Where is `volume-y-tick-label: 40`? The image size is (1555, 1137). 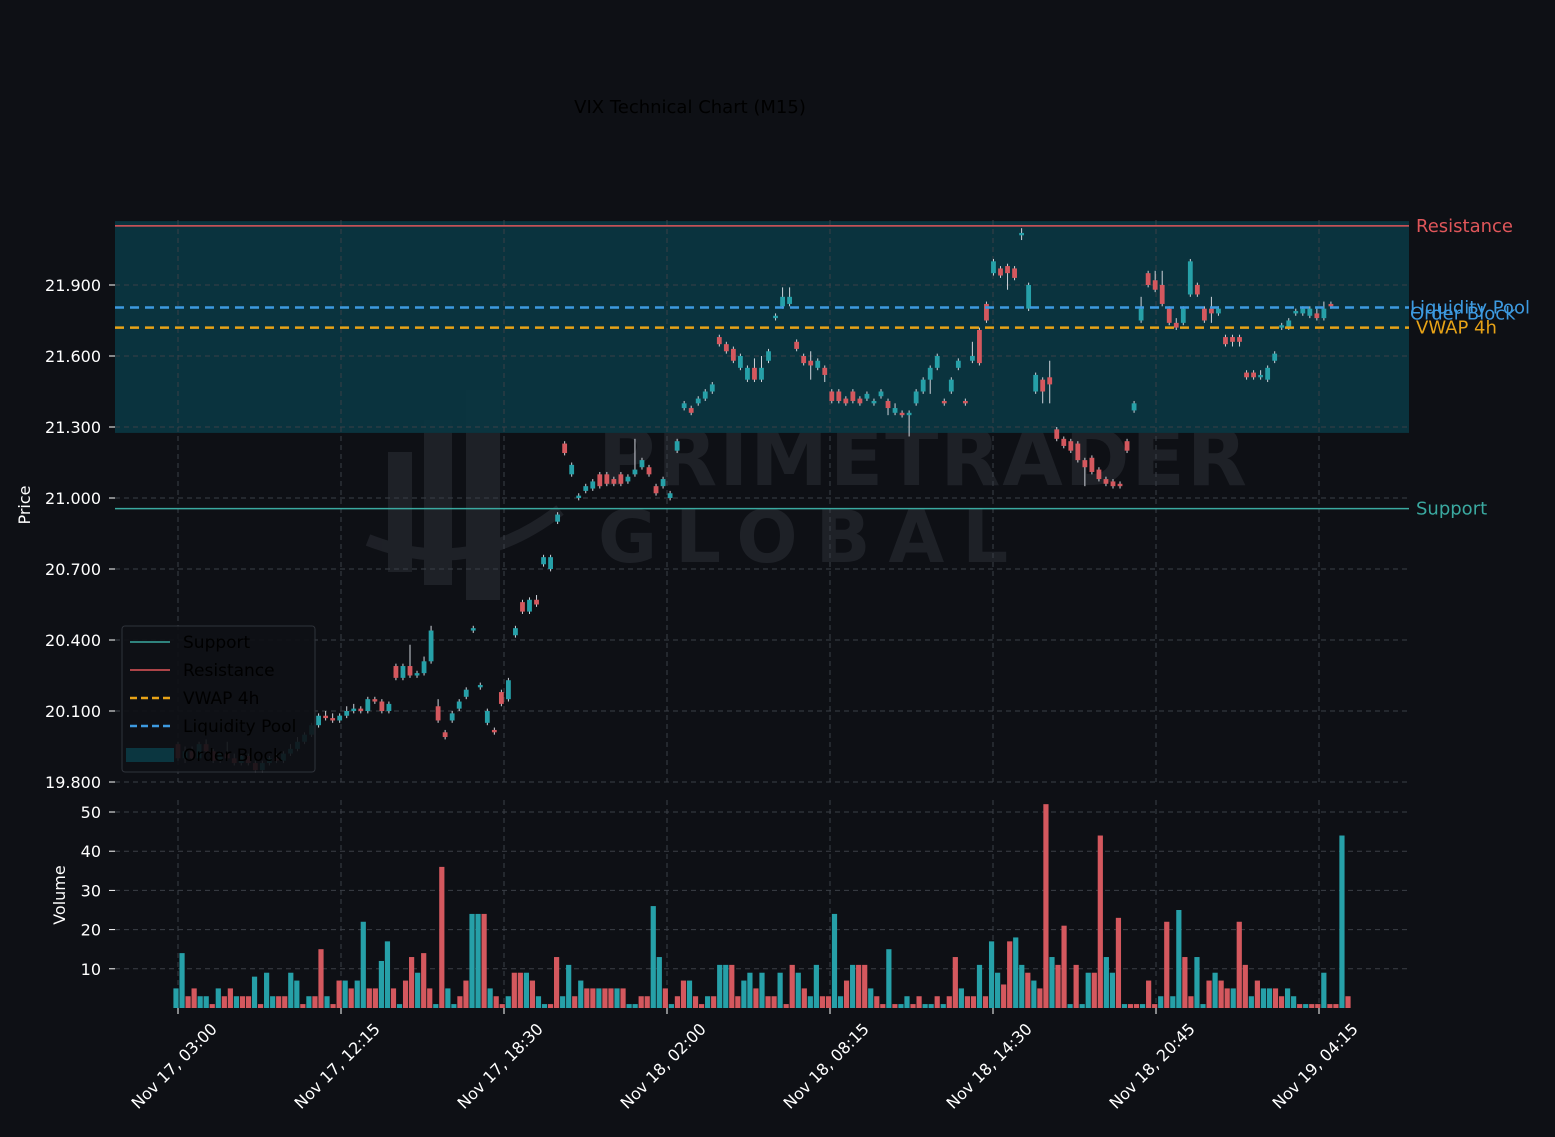 volume-y-tick-label: 40 is located at coordinates (91, 851).